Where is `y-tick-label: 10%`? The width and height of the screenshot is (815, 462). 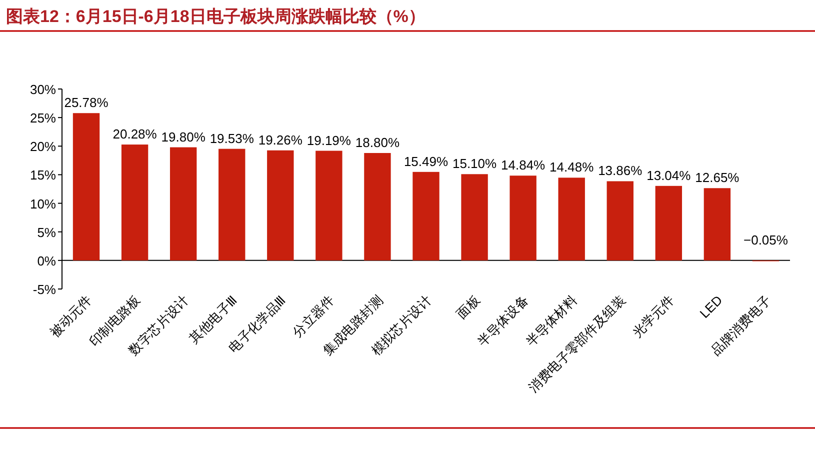
y-tick-label: 10% is located at coordinates (43, 204).